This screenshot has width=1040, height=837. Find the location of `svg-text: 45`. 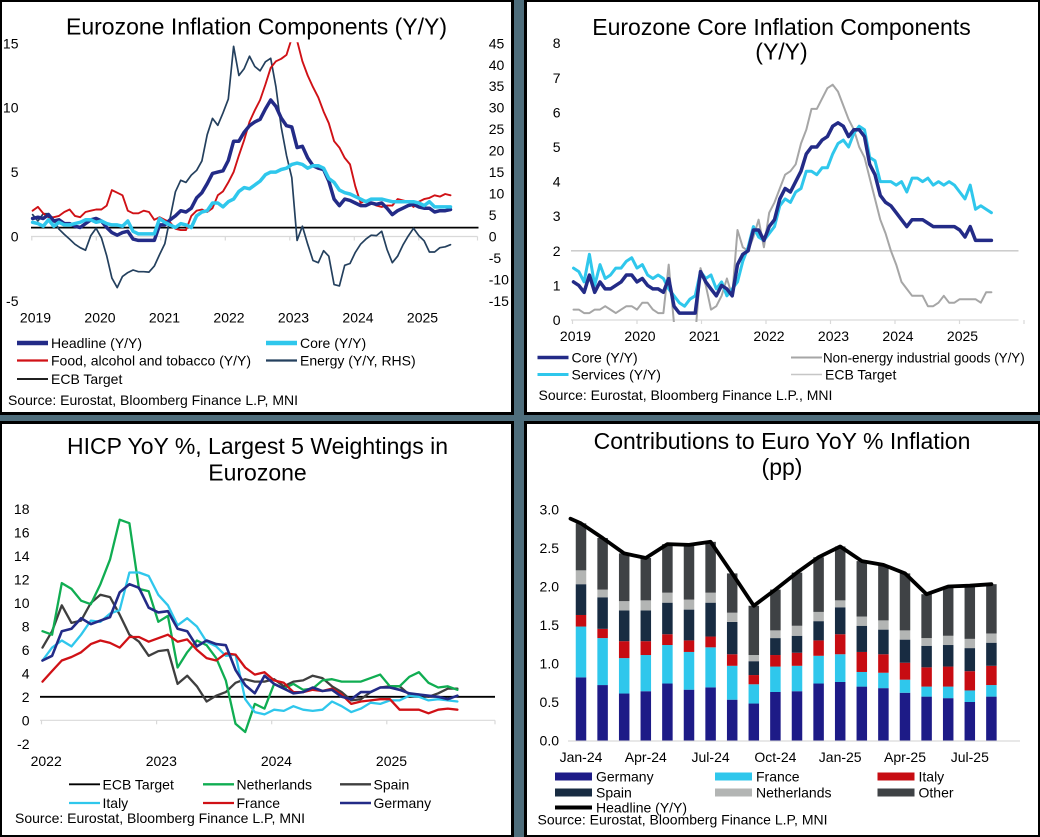

svg-text: 45 is located at coordinates (497, 43).